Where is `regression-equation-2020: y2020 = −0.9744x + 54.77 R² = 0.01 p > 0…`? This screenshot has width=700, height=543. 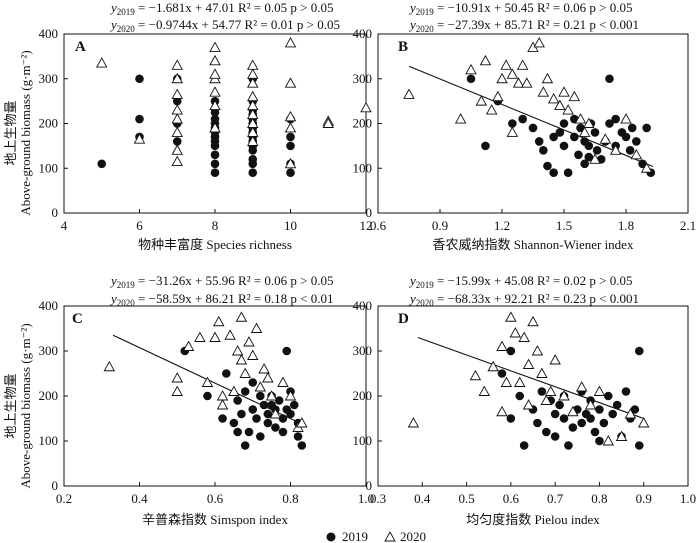 regression-equation-2020: y2020 = −0.9744x + 54.77 R² = 0.01 p > 0… is located at coordinates (224, 25).